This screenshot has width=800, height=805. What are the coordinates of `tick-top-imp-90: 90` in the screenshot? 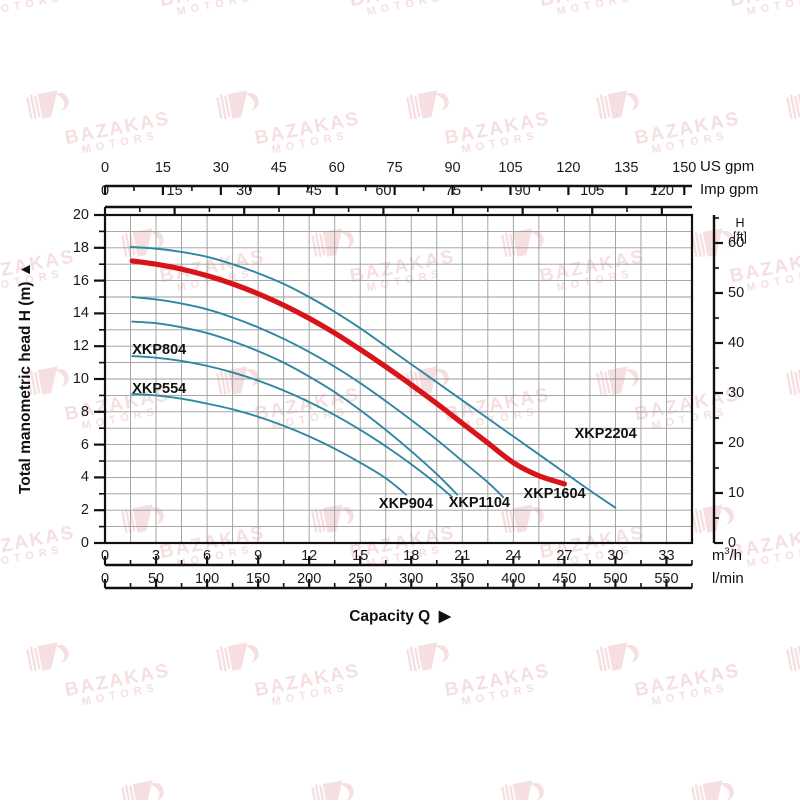 It's located at (522, 191).